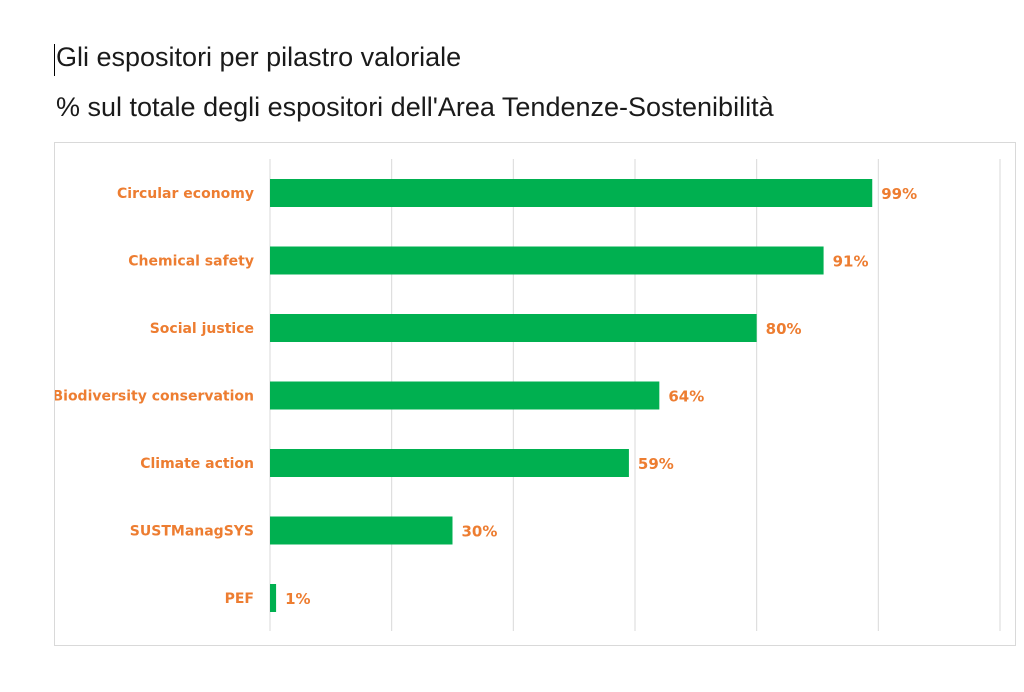 The height and width of the screenshot is (692, 1024). Describe the element at coordinates (784, 329) in the screenshot. I see `value-label: 80%` at that location.